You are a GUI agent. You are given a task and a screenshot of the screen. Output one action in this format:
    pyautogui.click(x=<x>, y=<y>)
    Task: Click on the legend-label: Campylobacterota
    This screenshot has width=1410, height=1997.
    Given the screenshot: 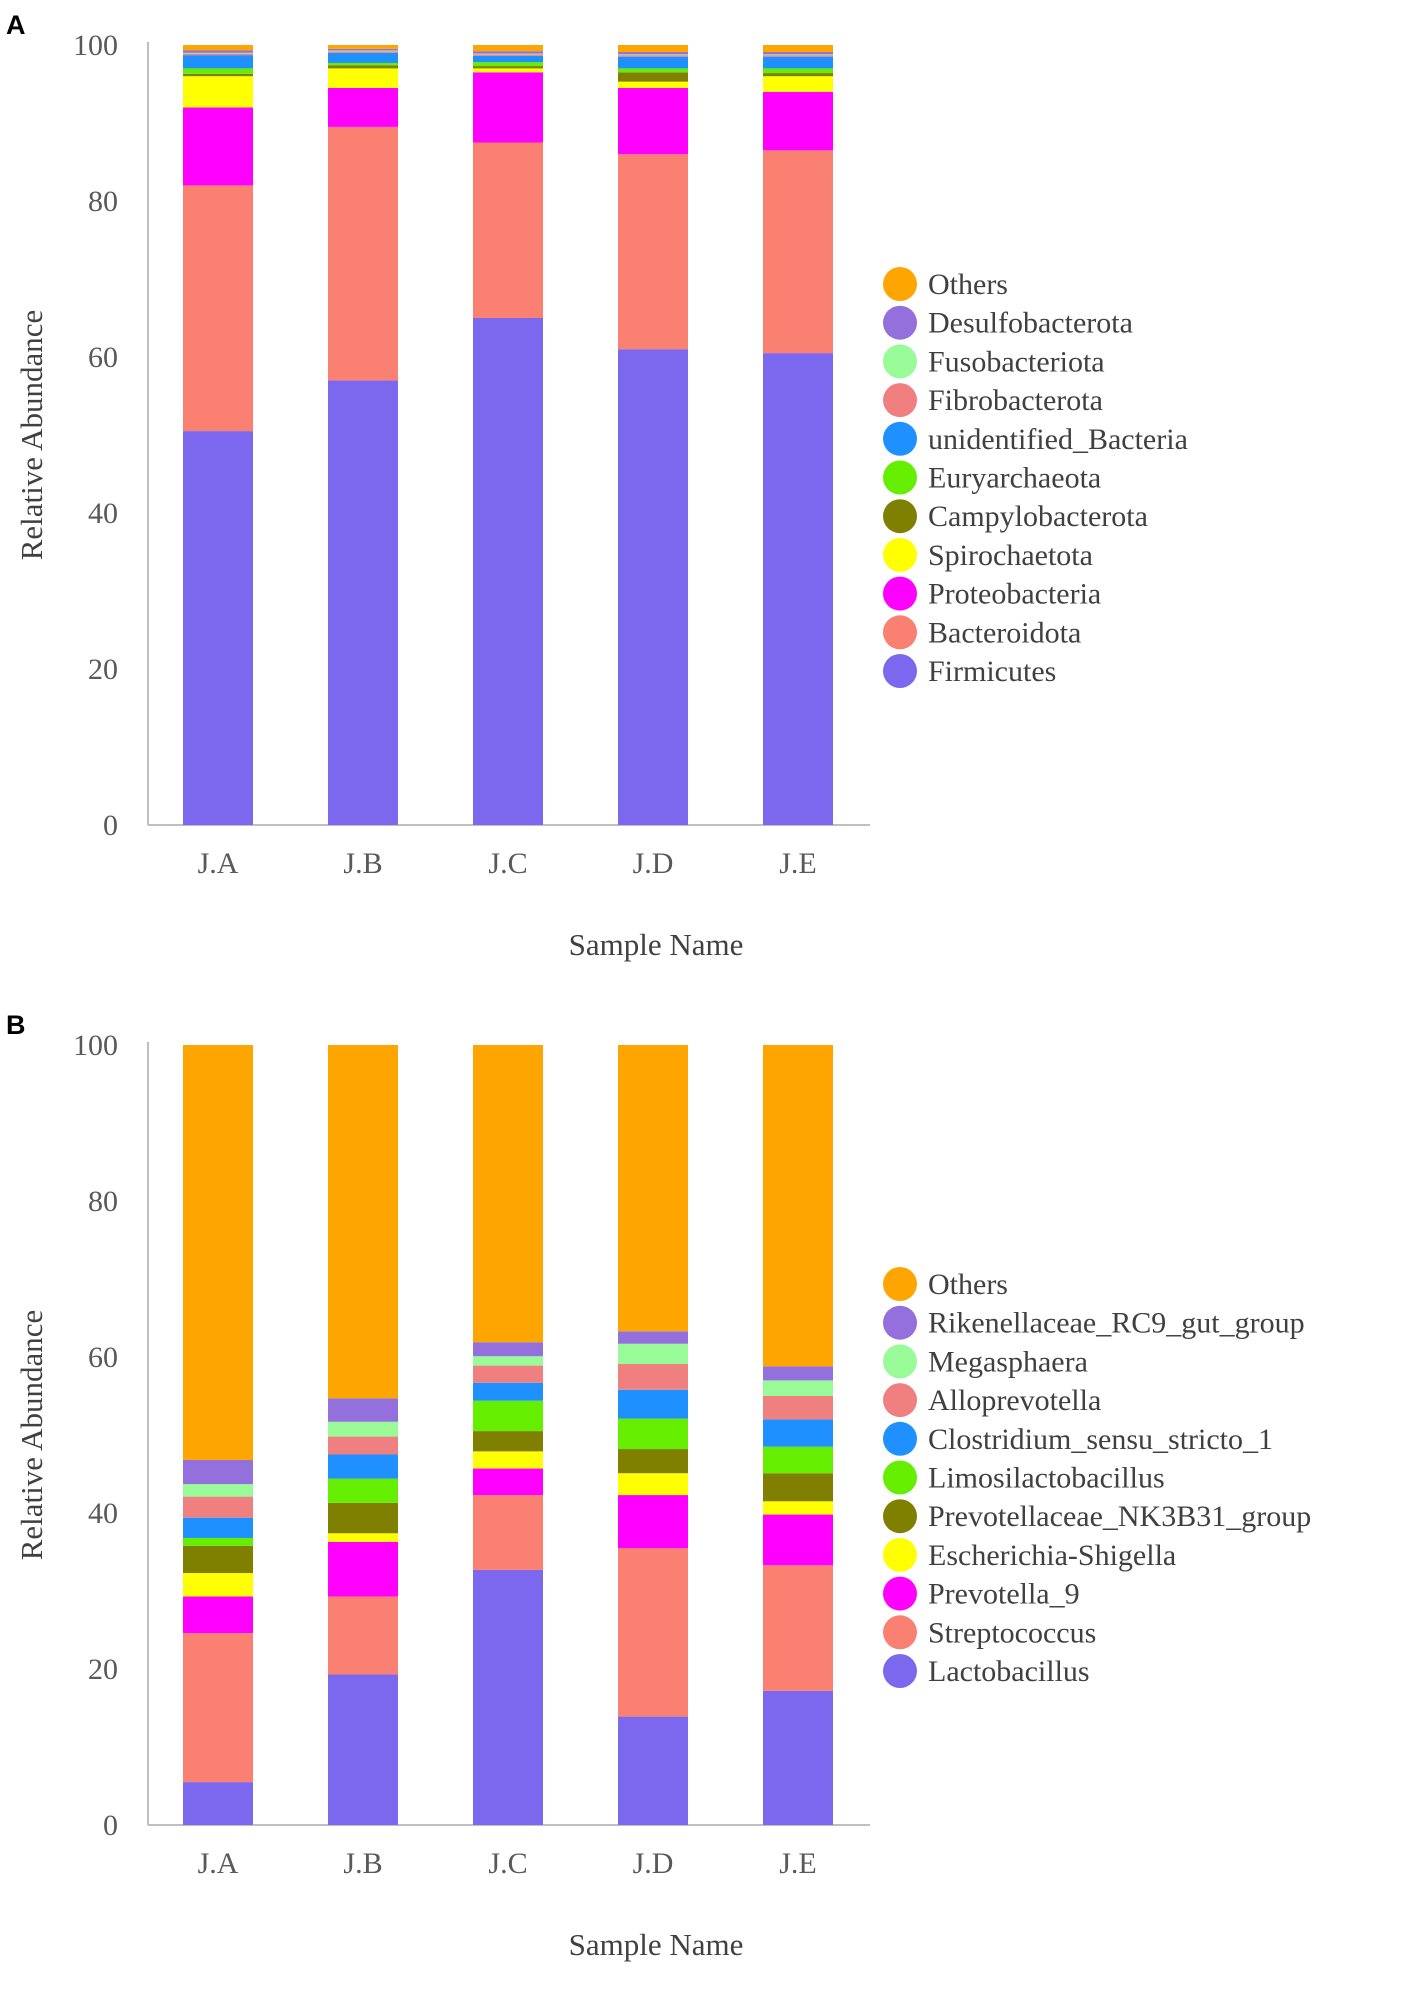 What is the action you would take?
    pyautogui.click(x=1038, y=516)
    